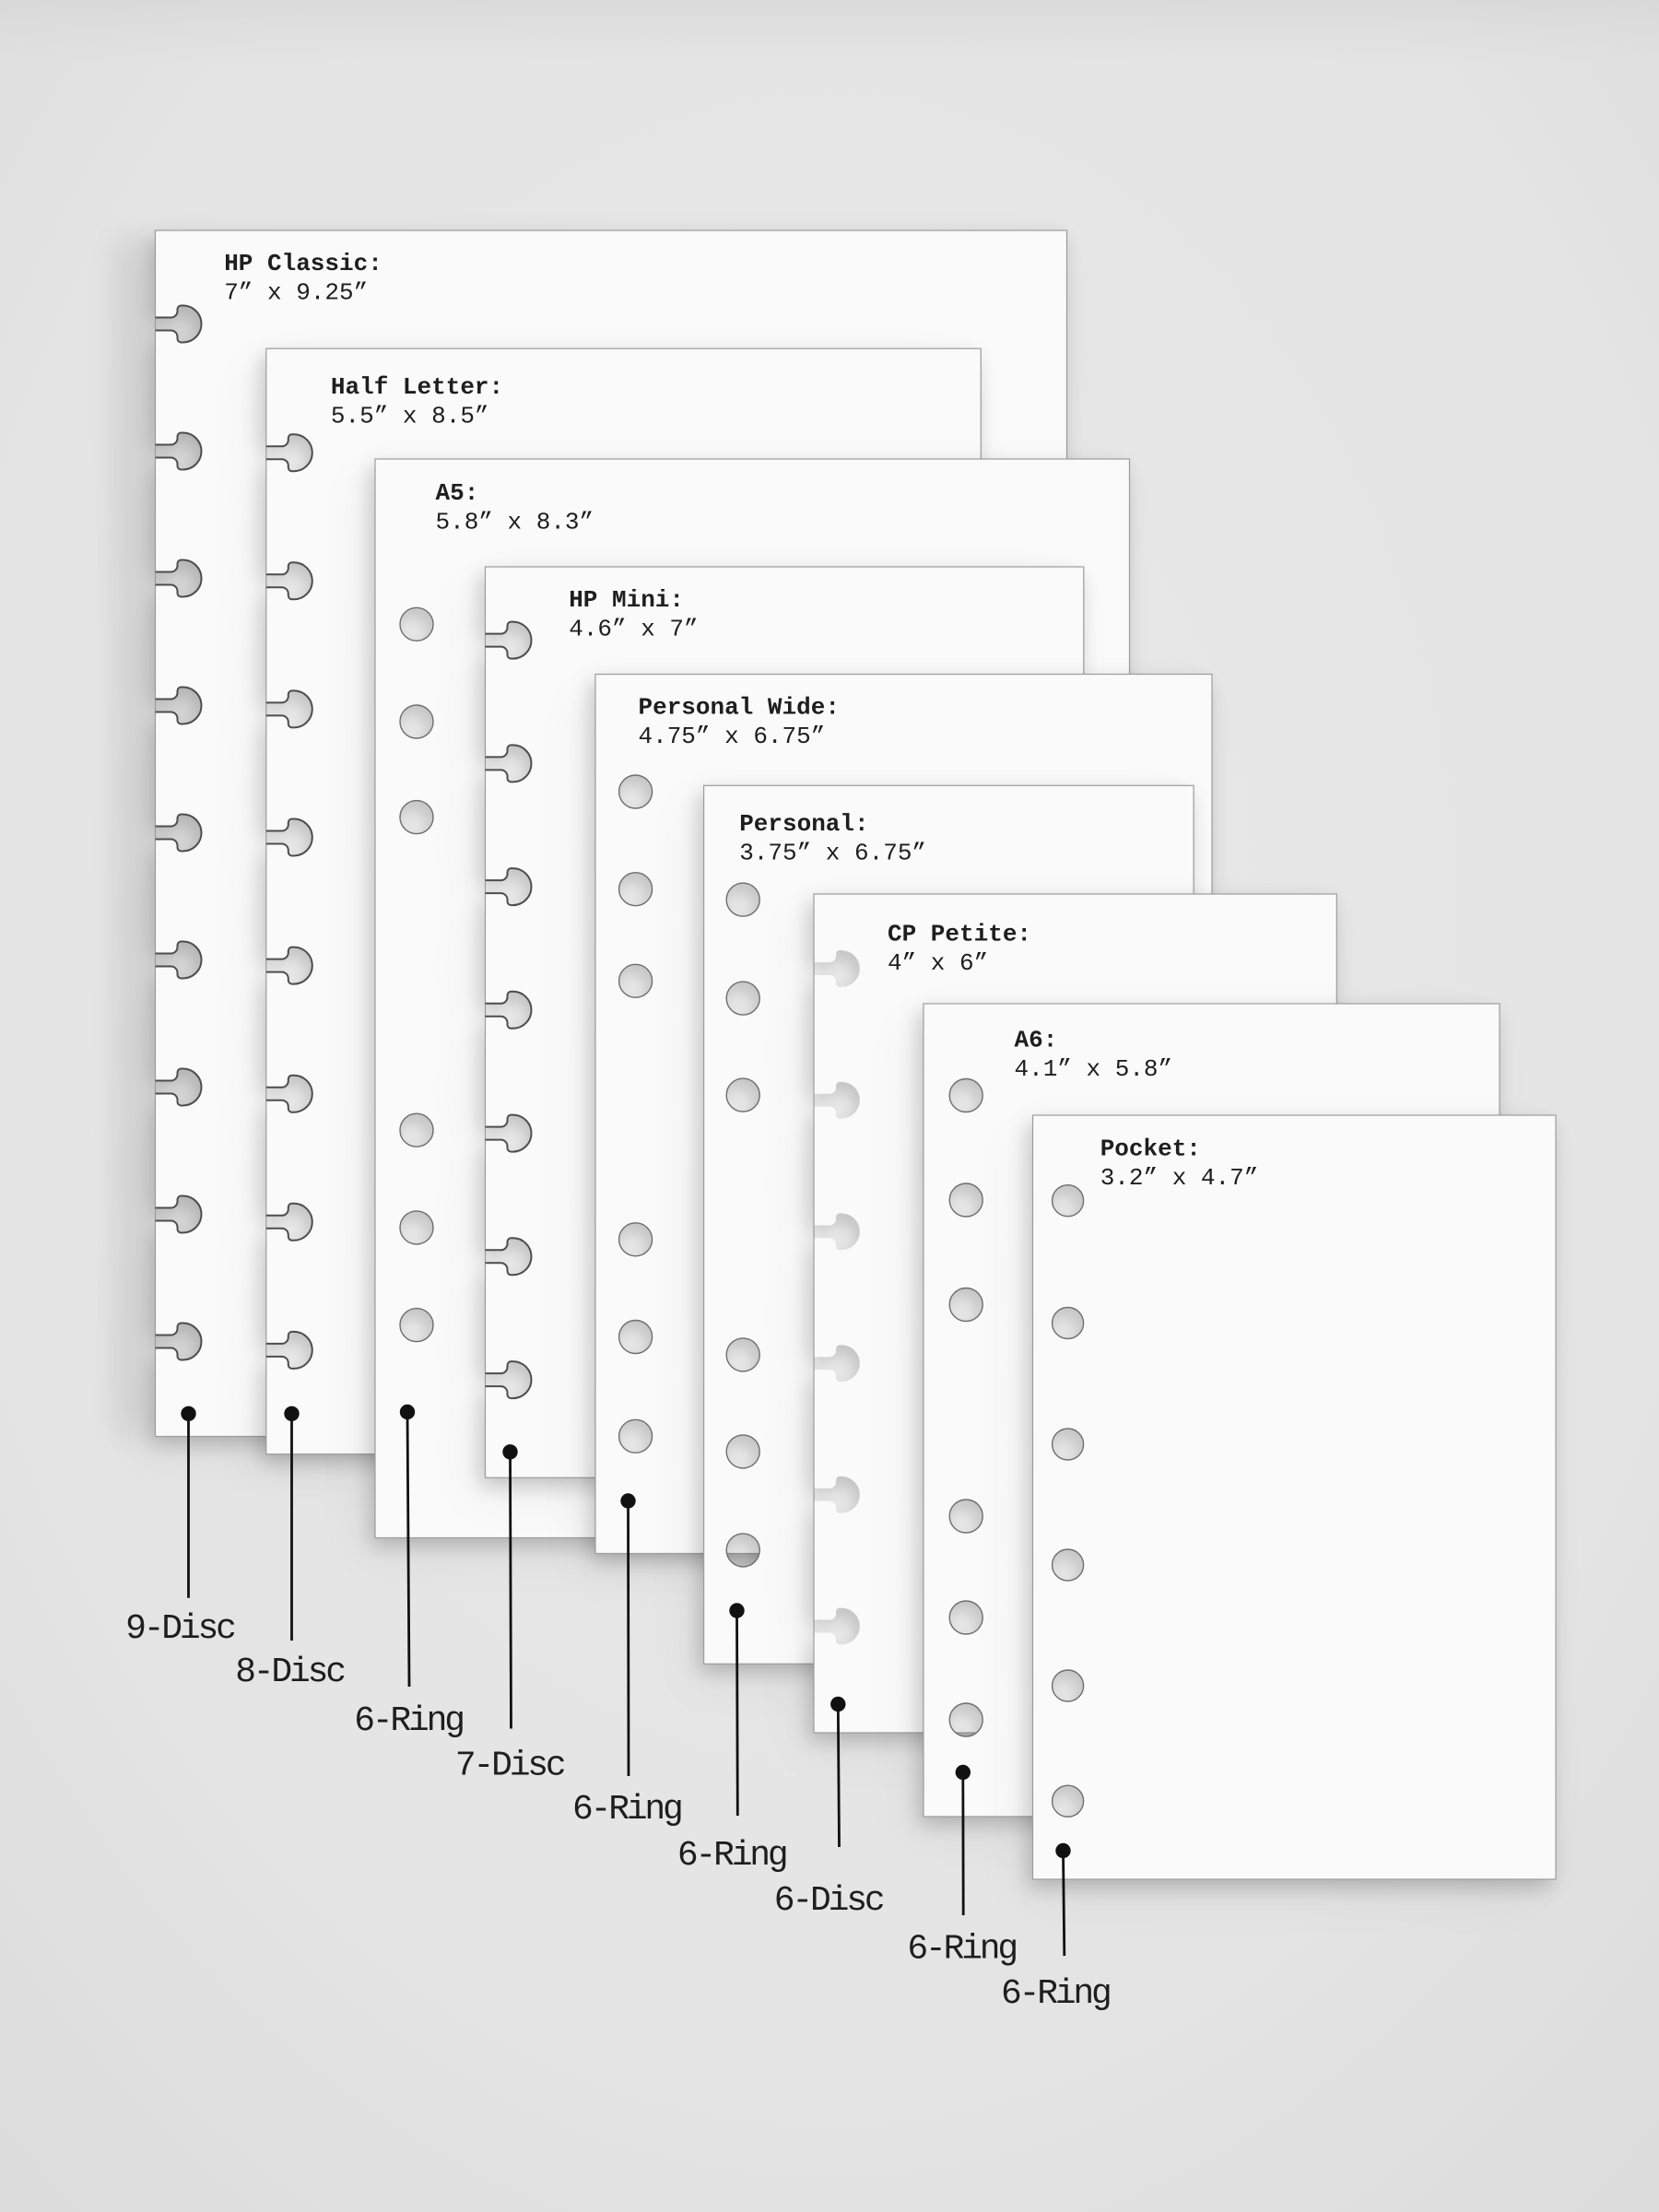 The image size is (1659, 2212). I want to click on svg-text: Personal:, so click(803, 824).